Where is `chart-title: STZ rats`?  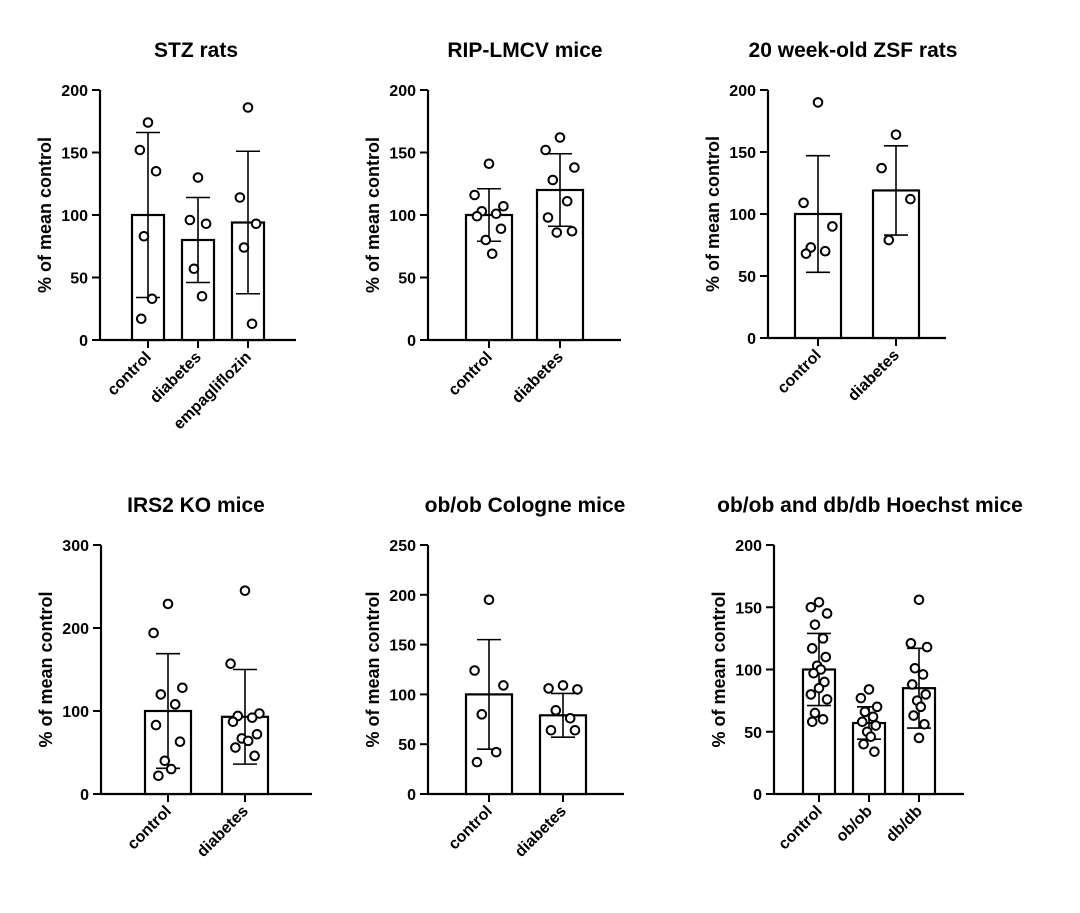 chart-title: STZ rats is located at coordinates (196, 50).